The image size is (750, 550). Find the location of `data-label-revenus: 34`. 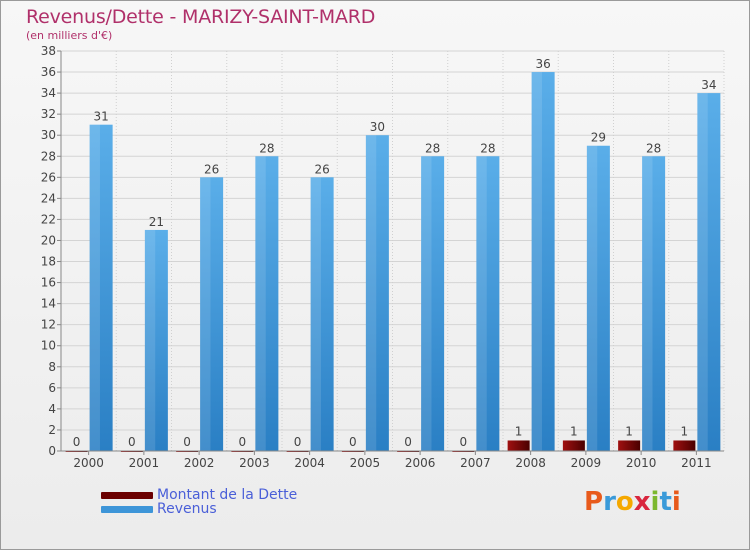

data-label-revenus: 34 is located at coordinates (708, 85).